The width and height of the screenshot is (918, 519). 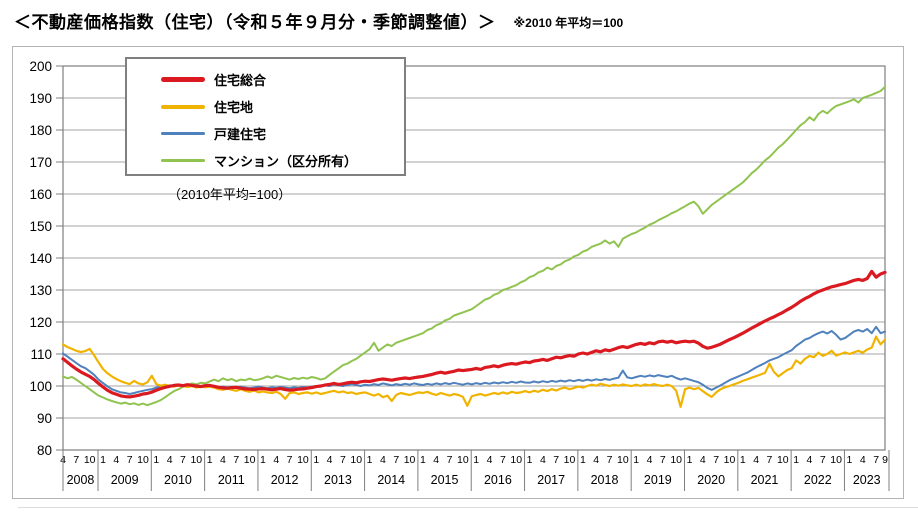 I want to click on legend: 住宅総合 住宅地 戸建住宅 マンション（区分所有）, so click(x=265, y=116).